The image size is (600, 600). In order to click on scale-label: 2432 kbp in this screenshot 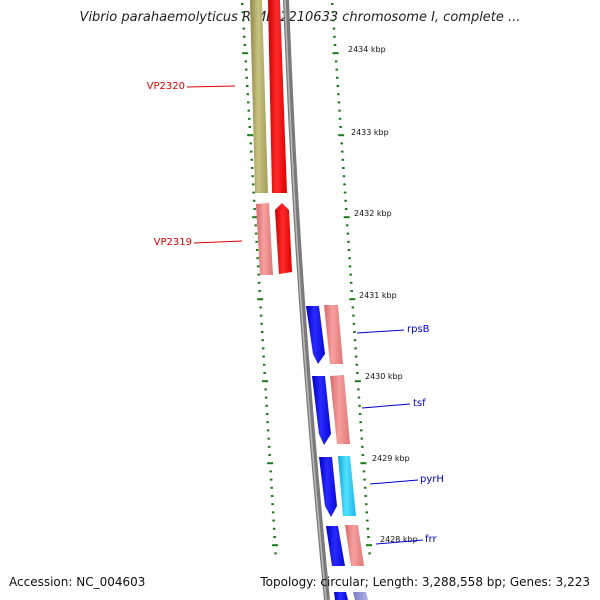, I will do `click(373, 213)`.